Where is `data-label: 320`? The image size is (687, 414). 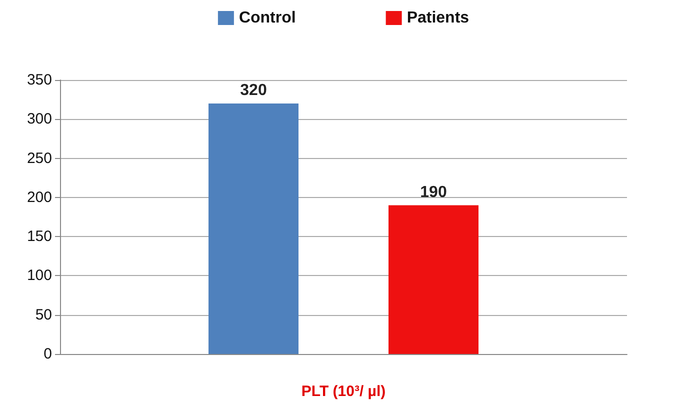 data-label: 320 is located at coordinates (253, 90).